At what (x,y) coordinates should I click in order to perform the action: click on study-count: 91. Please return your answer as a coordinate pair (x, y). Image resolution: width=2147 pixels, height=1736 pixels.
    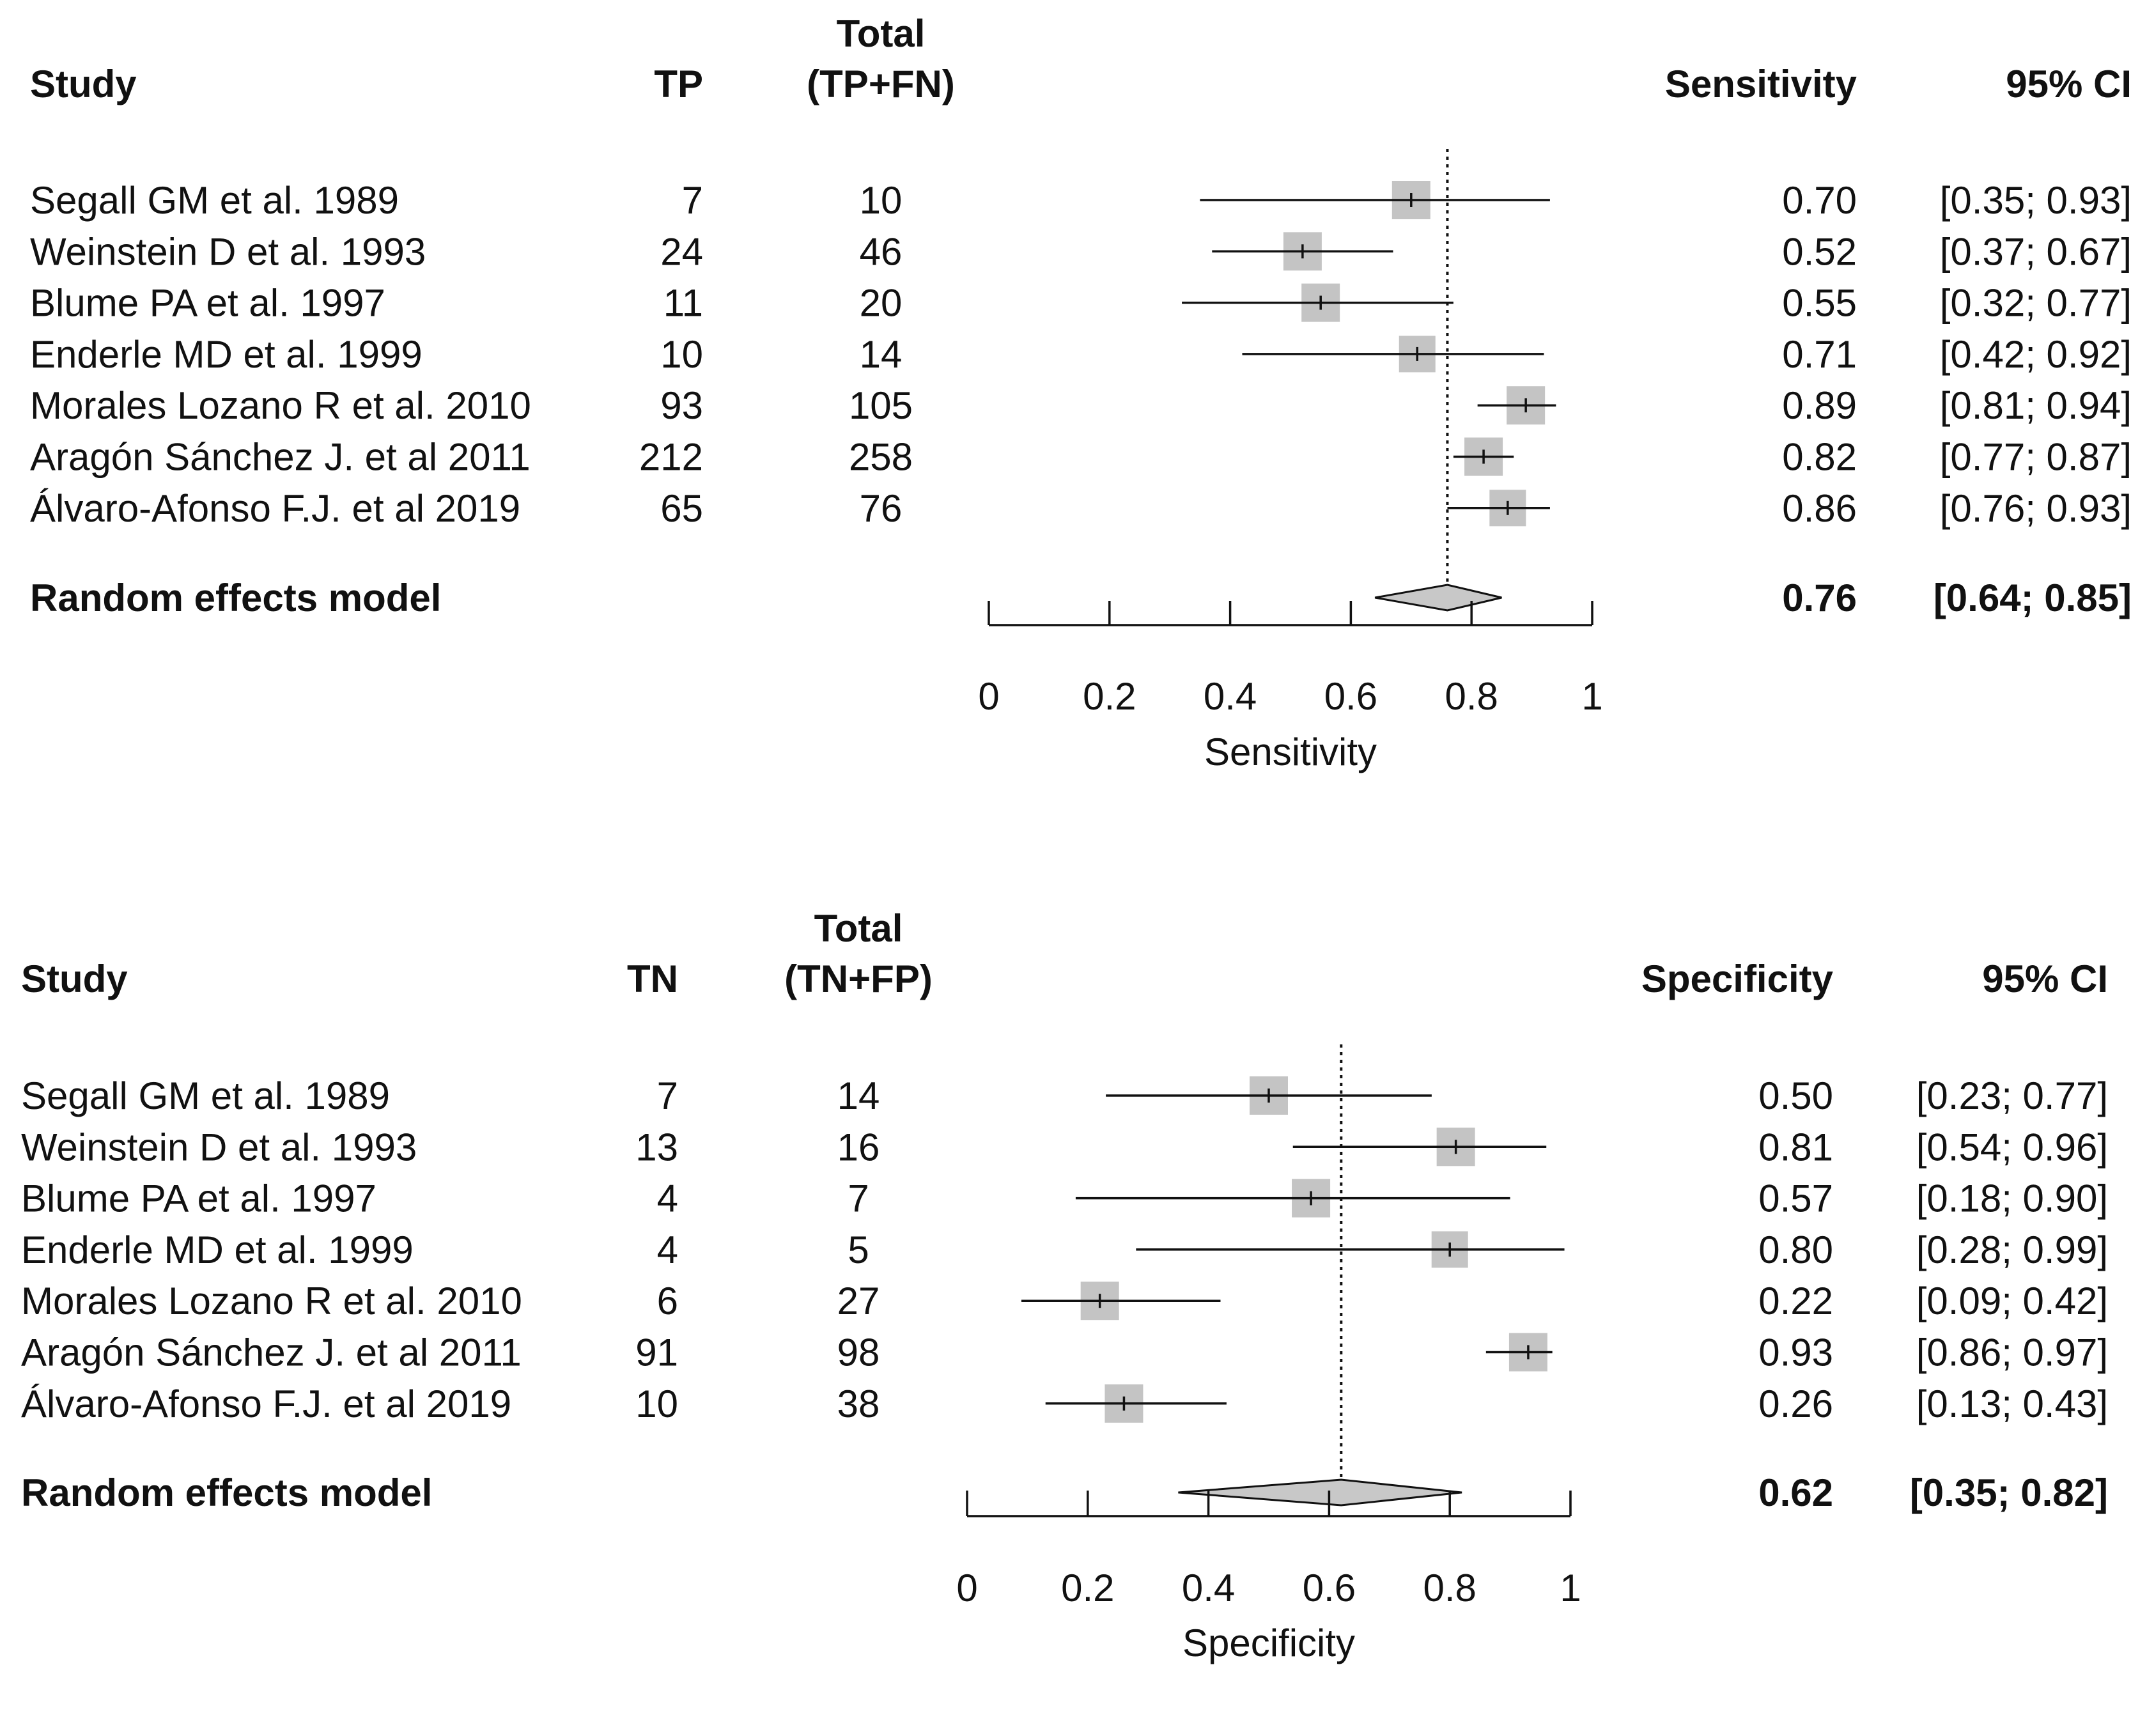
    Looking at the image, I should click on (656, 1352).